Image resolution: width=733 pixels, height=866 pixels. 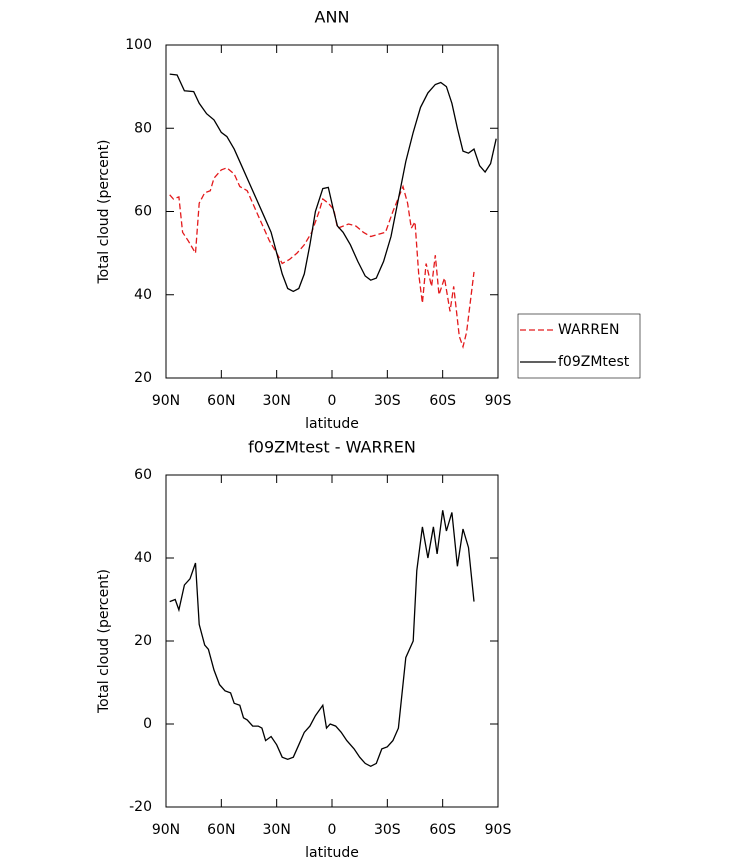 I want to click on chart-title: ANN, so click(x=332, y=17).